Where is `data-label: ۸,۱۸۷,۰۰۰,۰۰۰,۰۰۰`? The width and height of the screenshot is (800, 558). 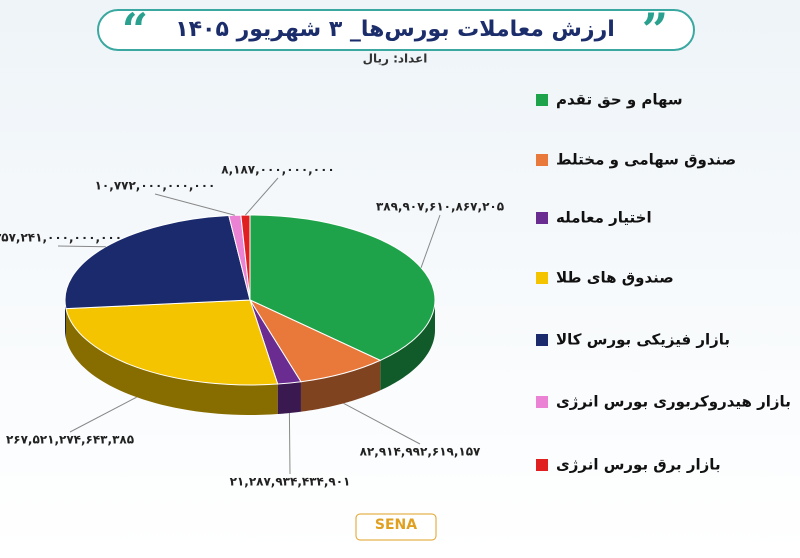
data-label: ۸,۱۸۷,۰۰۰,۰۰۰,۰۰۰ is located at coordinates (277, 170).